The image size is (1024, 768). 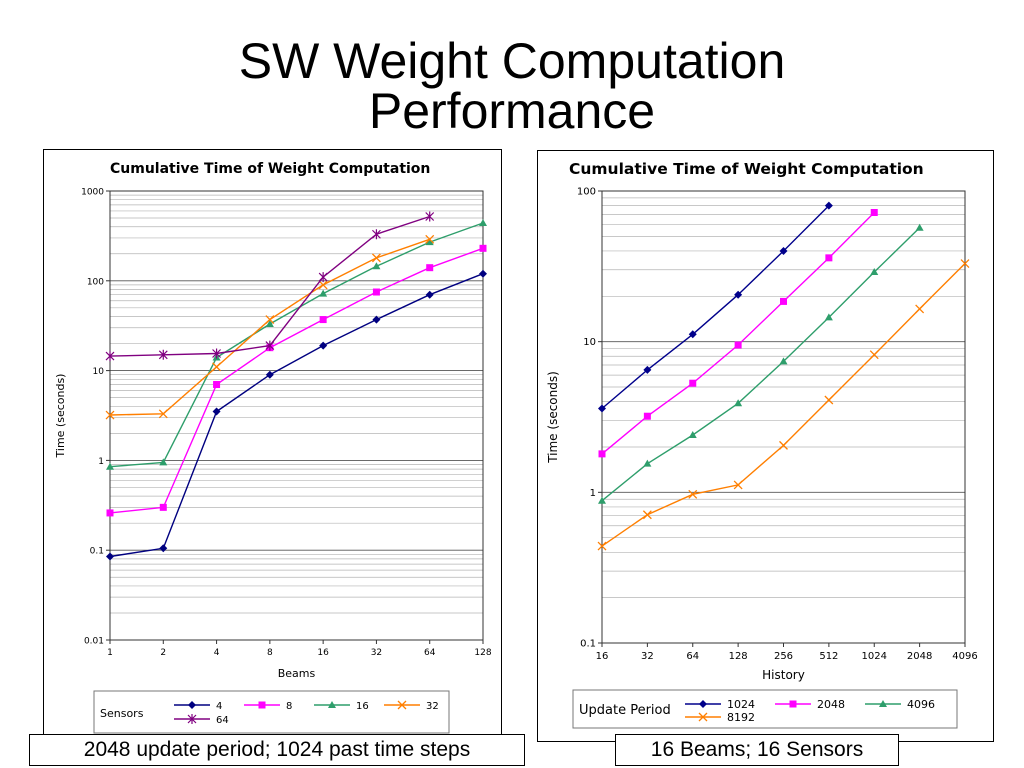 I want to click on y-tick-label: 10, so click(x=589, y=342).